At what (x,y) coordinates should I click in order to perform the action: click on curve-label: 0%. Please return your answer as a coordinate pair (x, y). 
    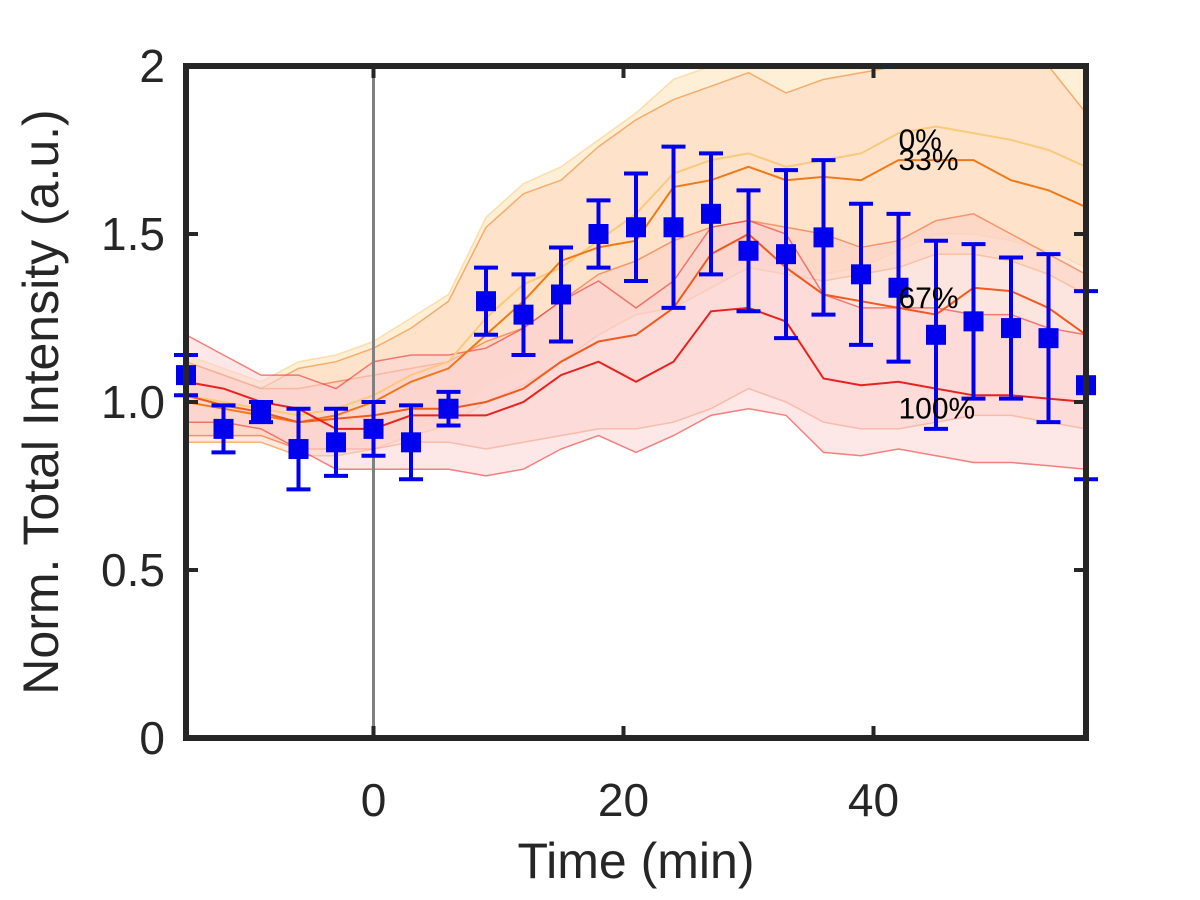
    Looking at the image, I should click on (920, 140).